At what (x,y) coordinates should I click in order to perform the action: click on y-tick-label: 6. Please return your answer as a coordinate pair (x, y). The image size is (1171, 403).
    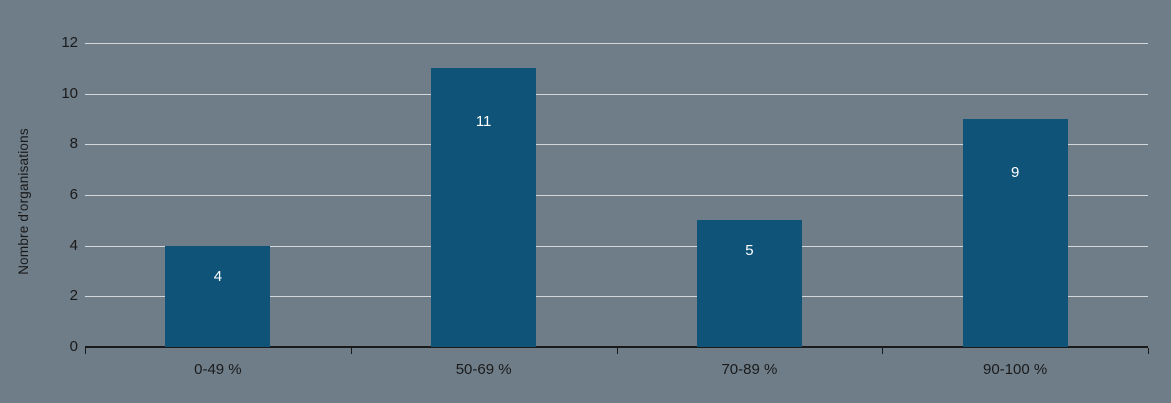
    Looking at the image, I should click on (73, 194).